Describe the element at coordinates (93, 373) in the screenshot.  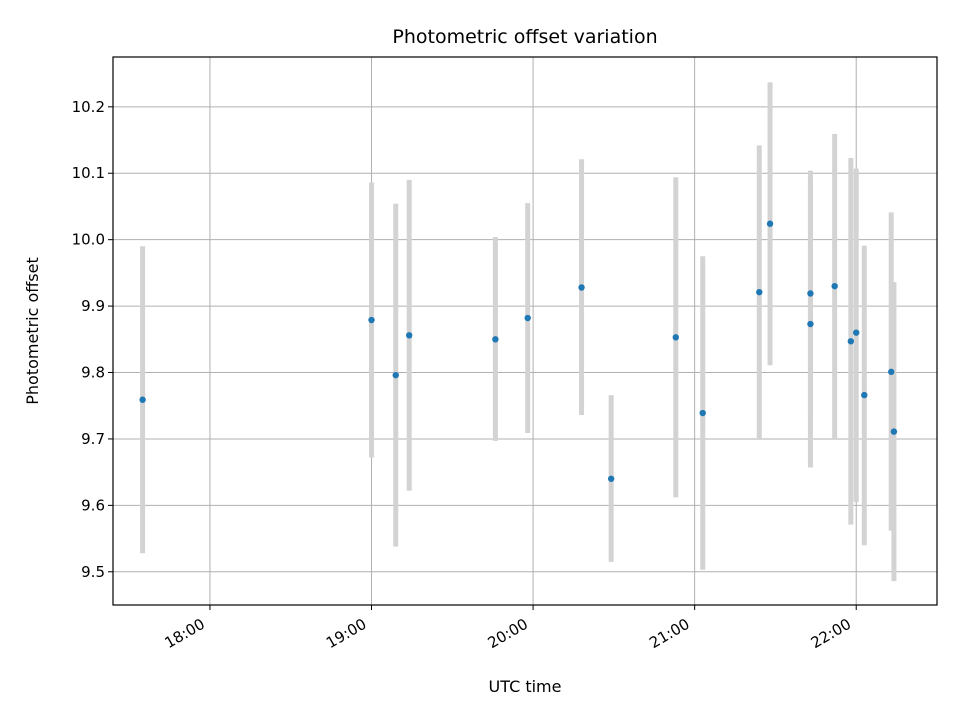
I see `y-tick-label: 9.8` at that location.